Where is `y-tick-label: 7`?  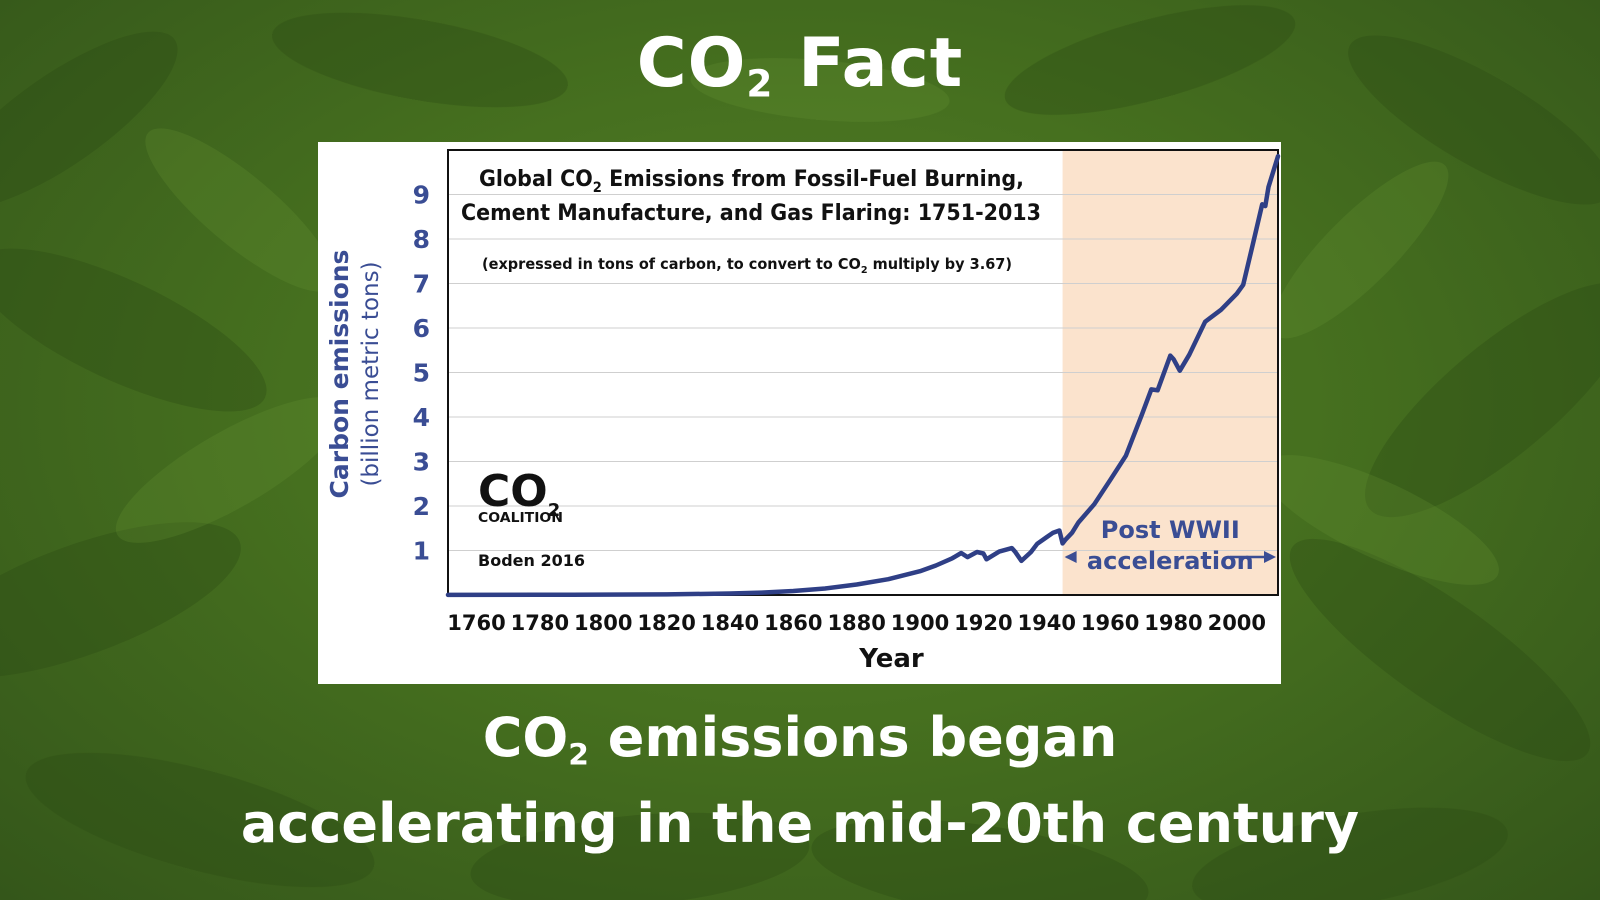
y-tick-label: 7 is located at coordinates (421, 284).